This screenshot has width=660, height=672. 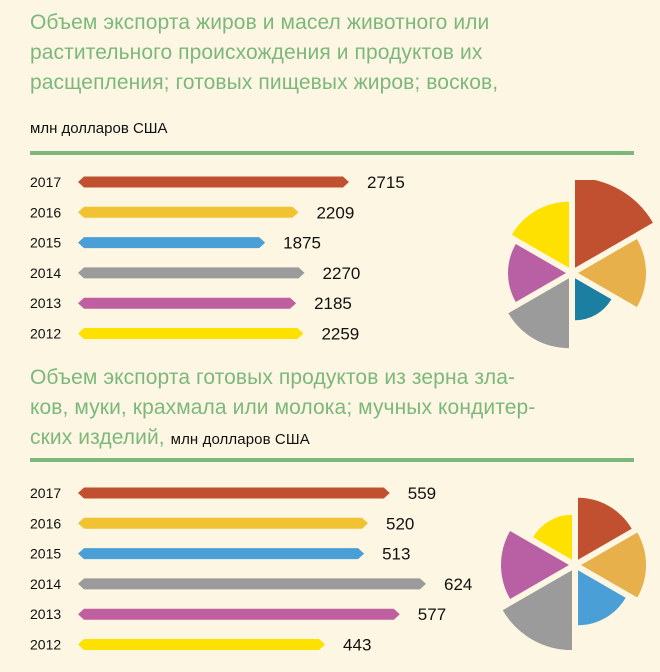 I want to click on tick-label-1-2013: 2013, so click(x=45, y=303).